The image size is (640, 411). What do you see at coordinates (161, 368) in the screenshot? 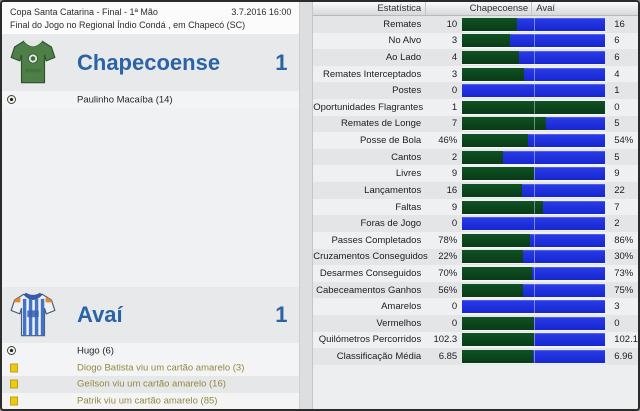
I see `card-text: Diogo Batista viu um cartão amarelo (3)` at bounding box center [161, 368].